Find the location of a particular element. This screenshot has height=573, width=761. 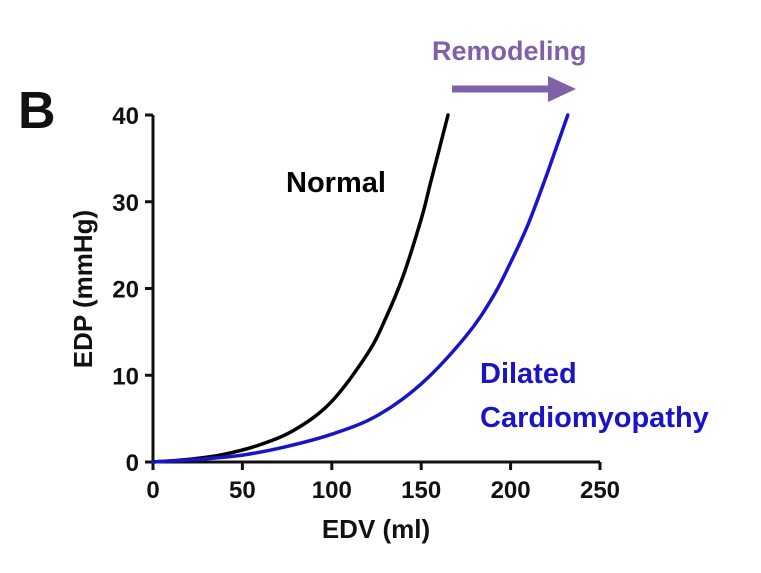

remodeling-arrow-icon is located at coordinates (514, 89).